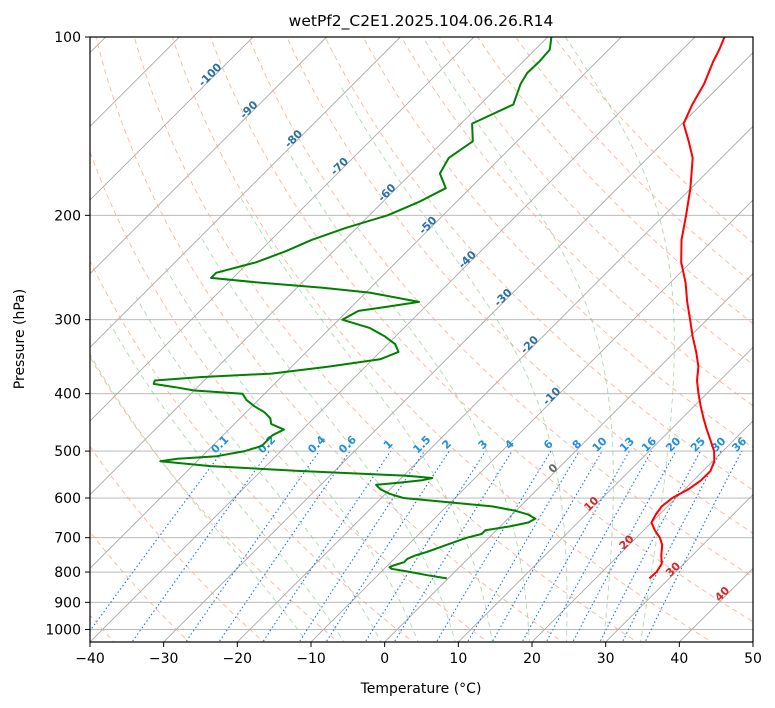 Image resolution: width=775 pixels, height=708 pixels. Describe the element at coordinates (502, 297) in the screenshot. I see `isotherm-label: -30` at that location.